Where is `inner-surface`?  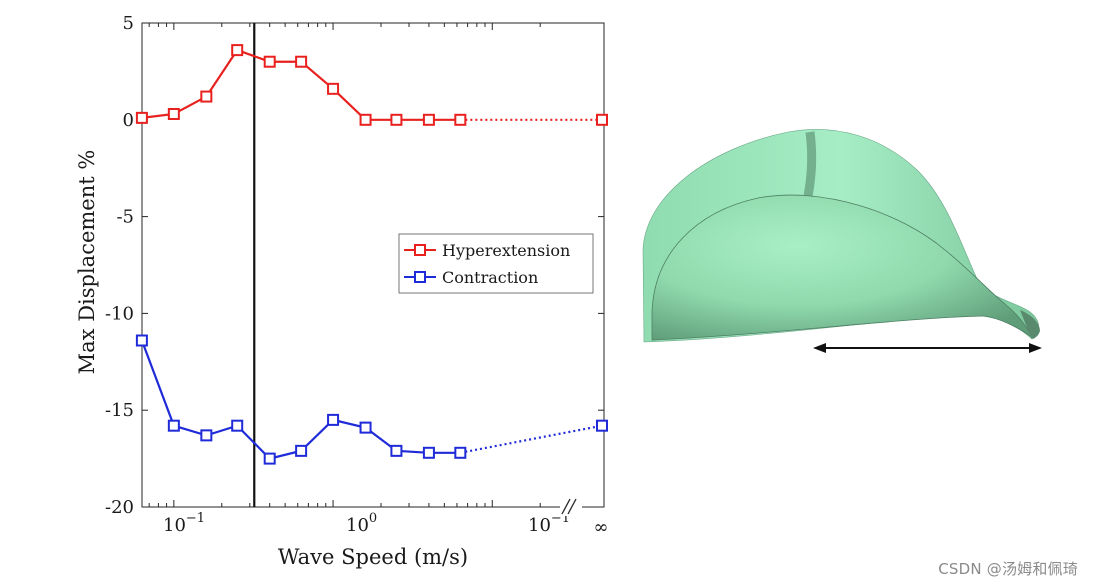 inner-surface is located at coordinates (842, 267).